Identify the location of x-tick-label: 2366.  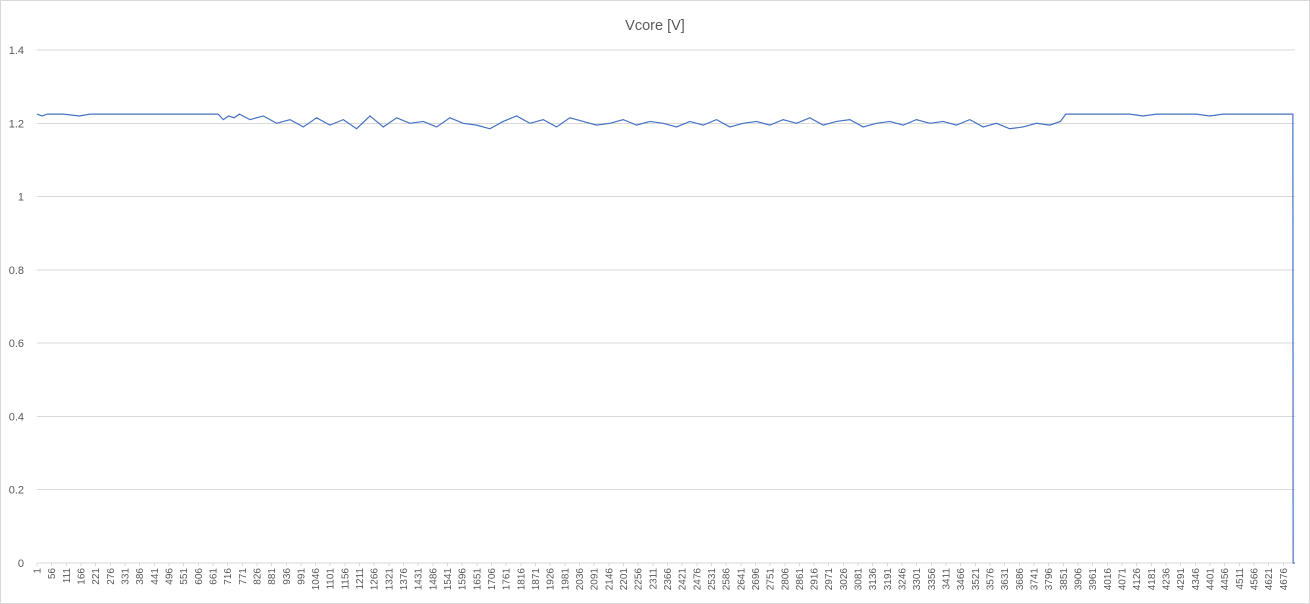
(668, 579).